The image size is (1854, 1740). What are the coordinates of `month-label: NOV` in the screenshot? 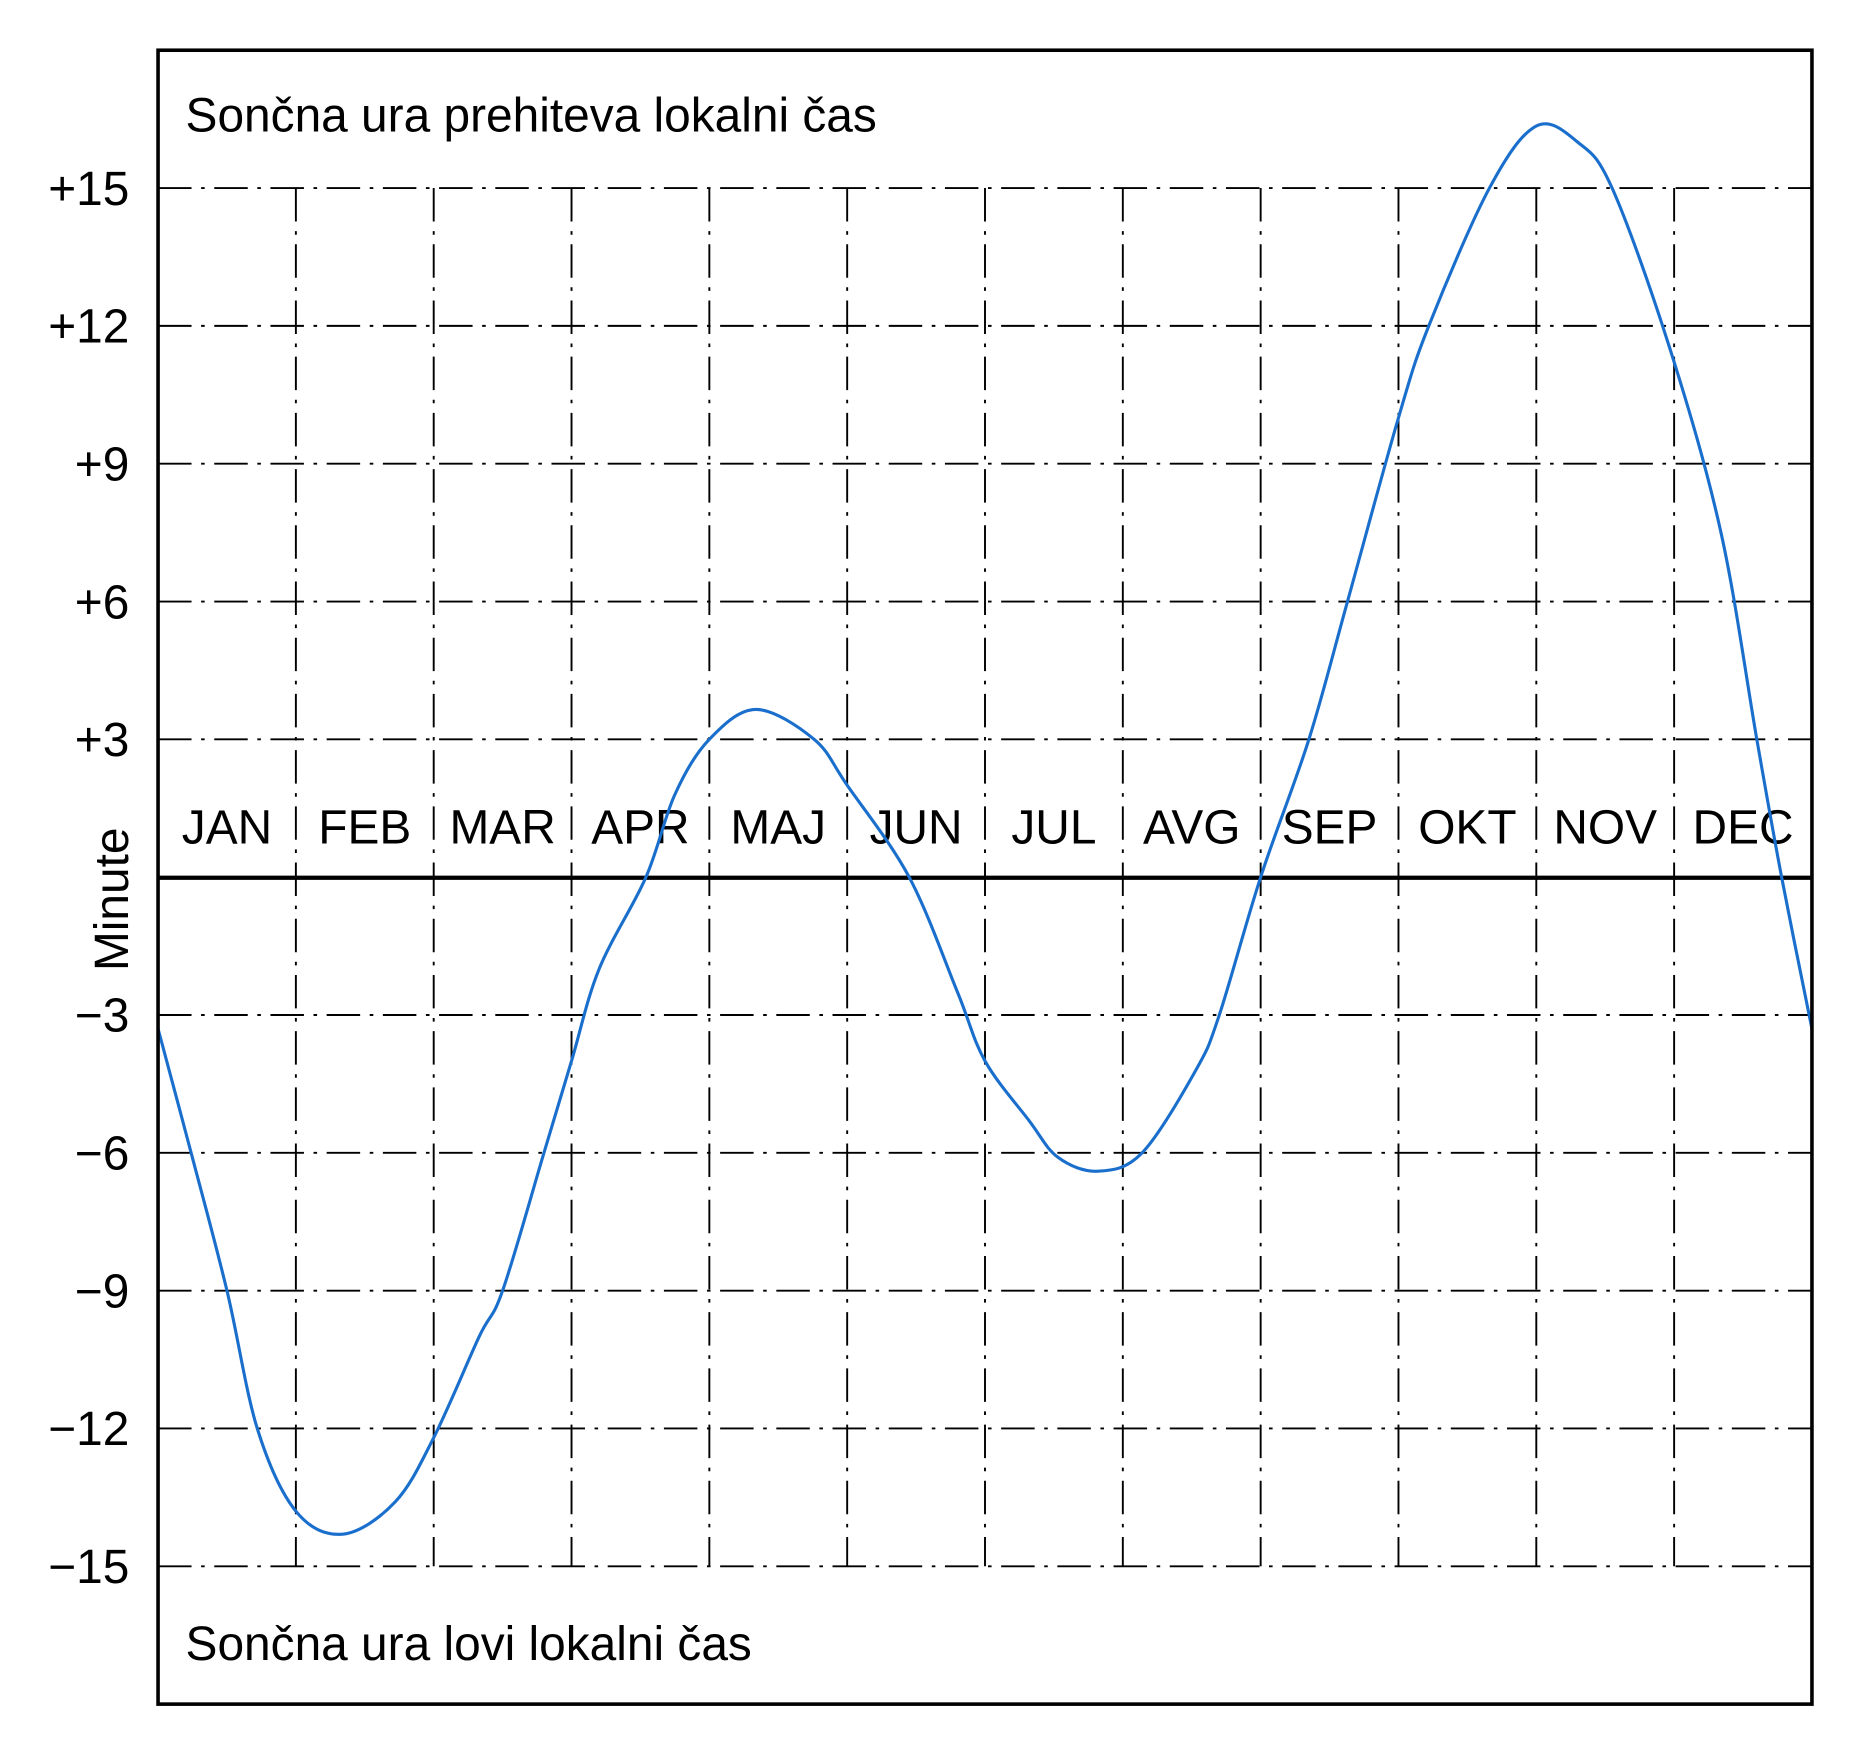 It's located at (1605, 827).